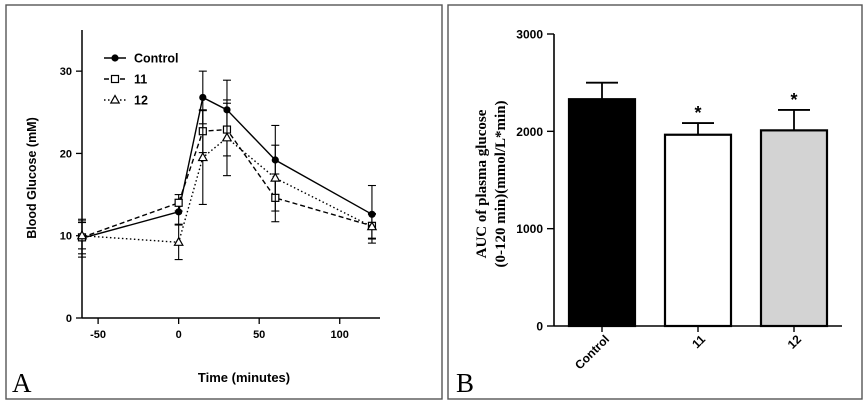  I want to click on y-tick-label: 2000, so click(529, 132).